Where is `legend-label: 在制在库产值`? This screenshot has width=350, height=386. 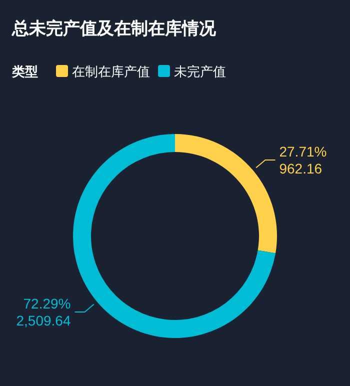
legend-label: 在制在库产值 is located at coordinates (111, 71).